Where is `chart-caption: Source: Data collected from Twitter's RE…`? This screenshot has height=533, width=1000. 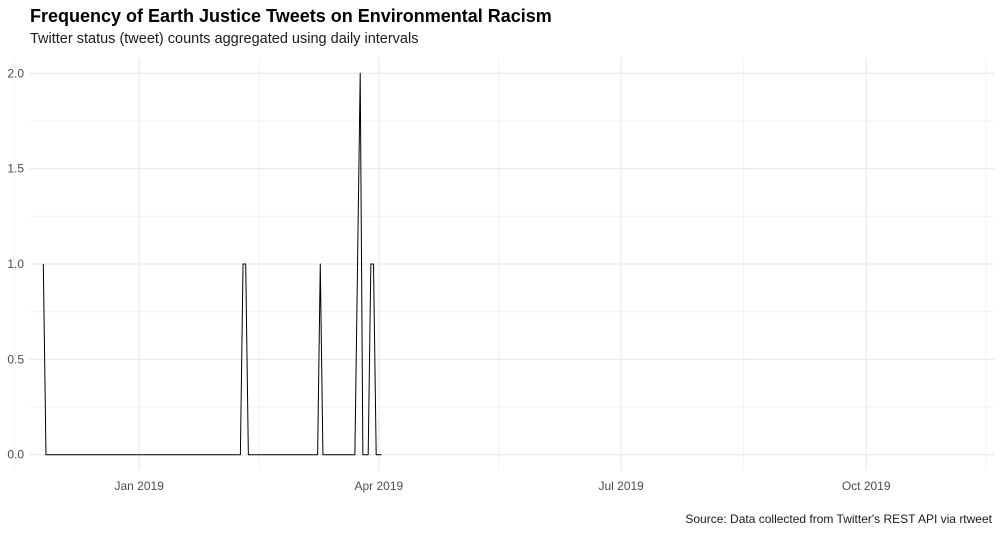 chart-caption: Source: Data collected from Twitter's RE… is located at coordinates (838, 519).